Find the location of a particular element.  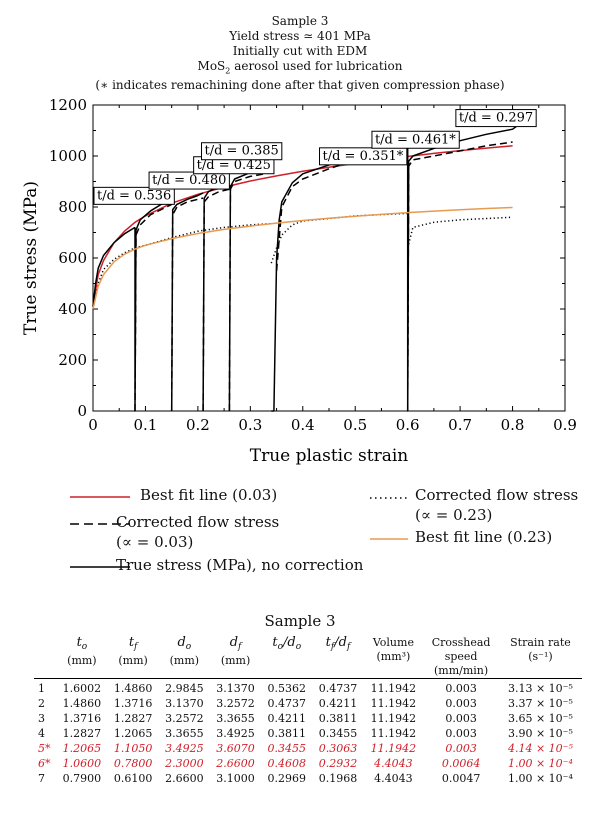

annotation-label: t/d = 0.480 is located at coordinates (189, 180).